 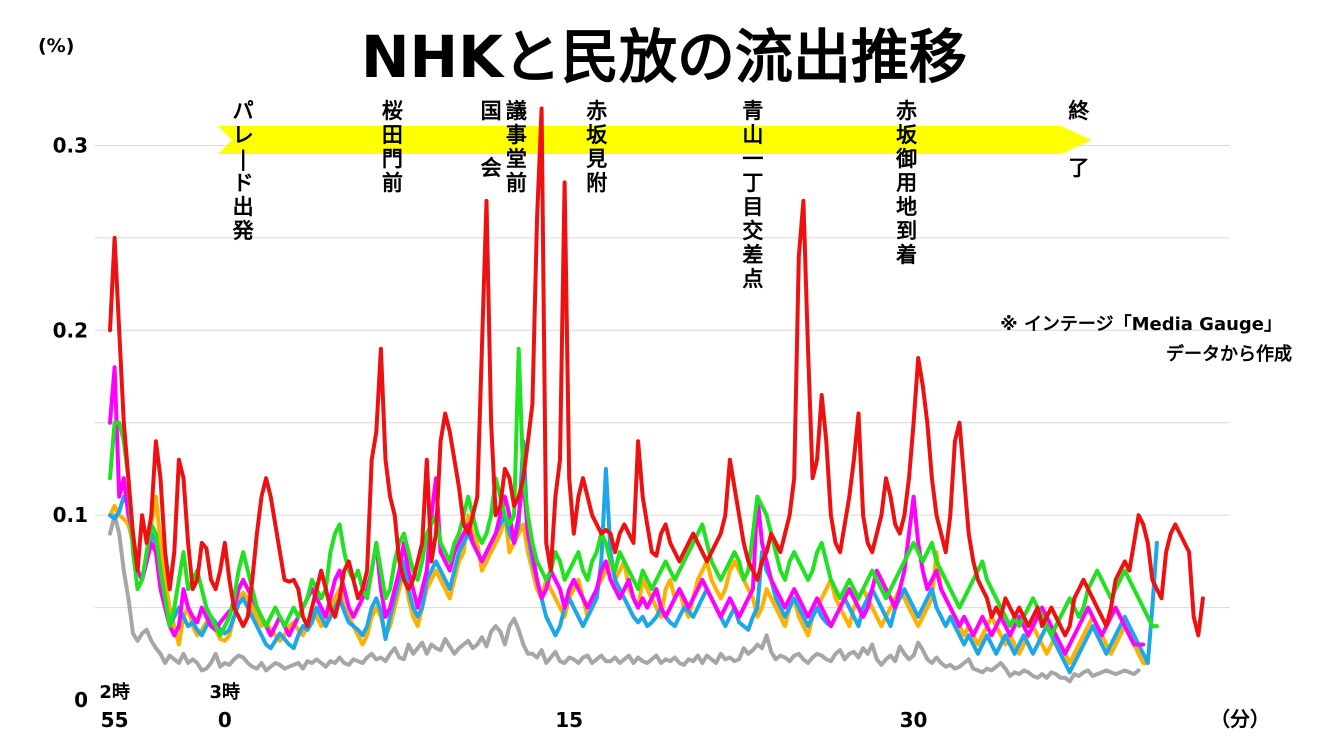 What do you see at coordinates (243, 183) in the screenshot?
I see `event-label-char: ド` at bounding box center [243, 183].